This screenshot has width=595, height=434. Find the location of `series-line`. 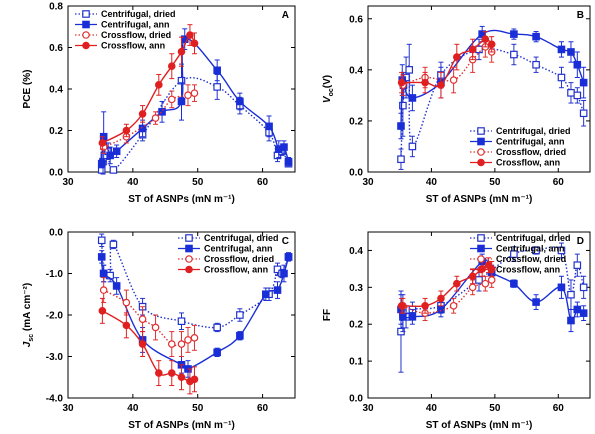

series-line is located at coordinates (447, 296).